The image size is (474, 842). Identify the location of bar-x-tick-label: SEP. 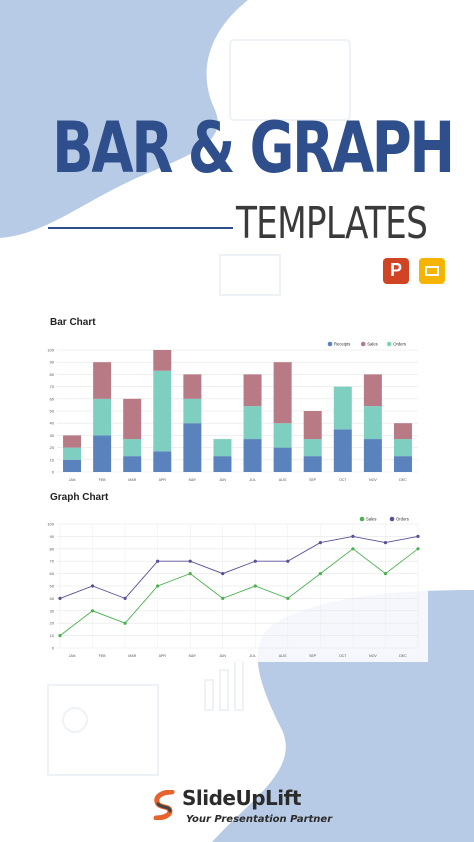
(313, 480).